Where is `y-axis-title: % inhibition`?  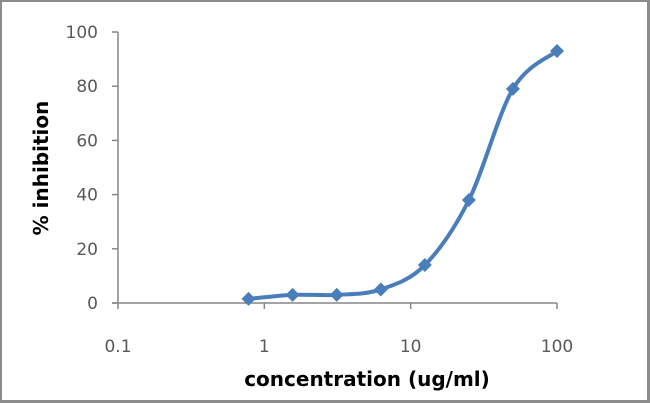
y-axis-title: % inhibition is located at coordinates (41, 168).